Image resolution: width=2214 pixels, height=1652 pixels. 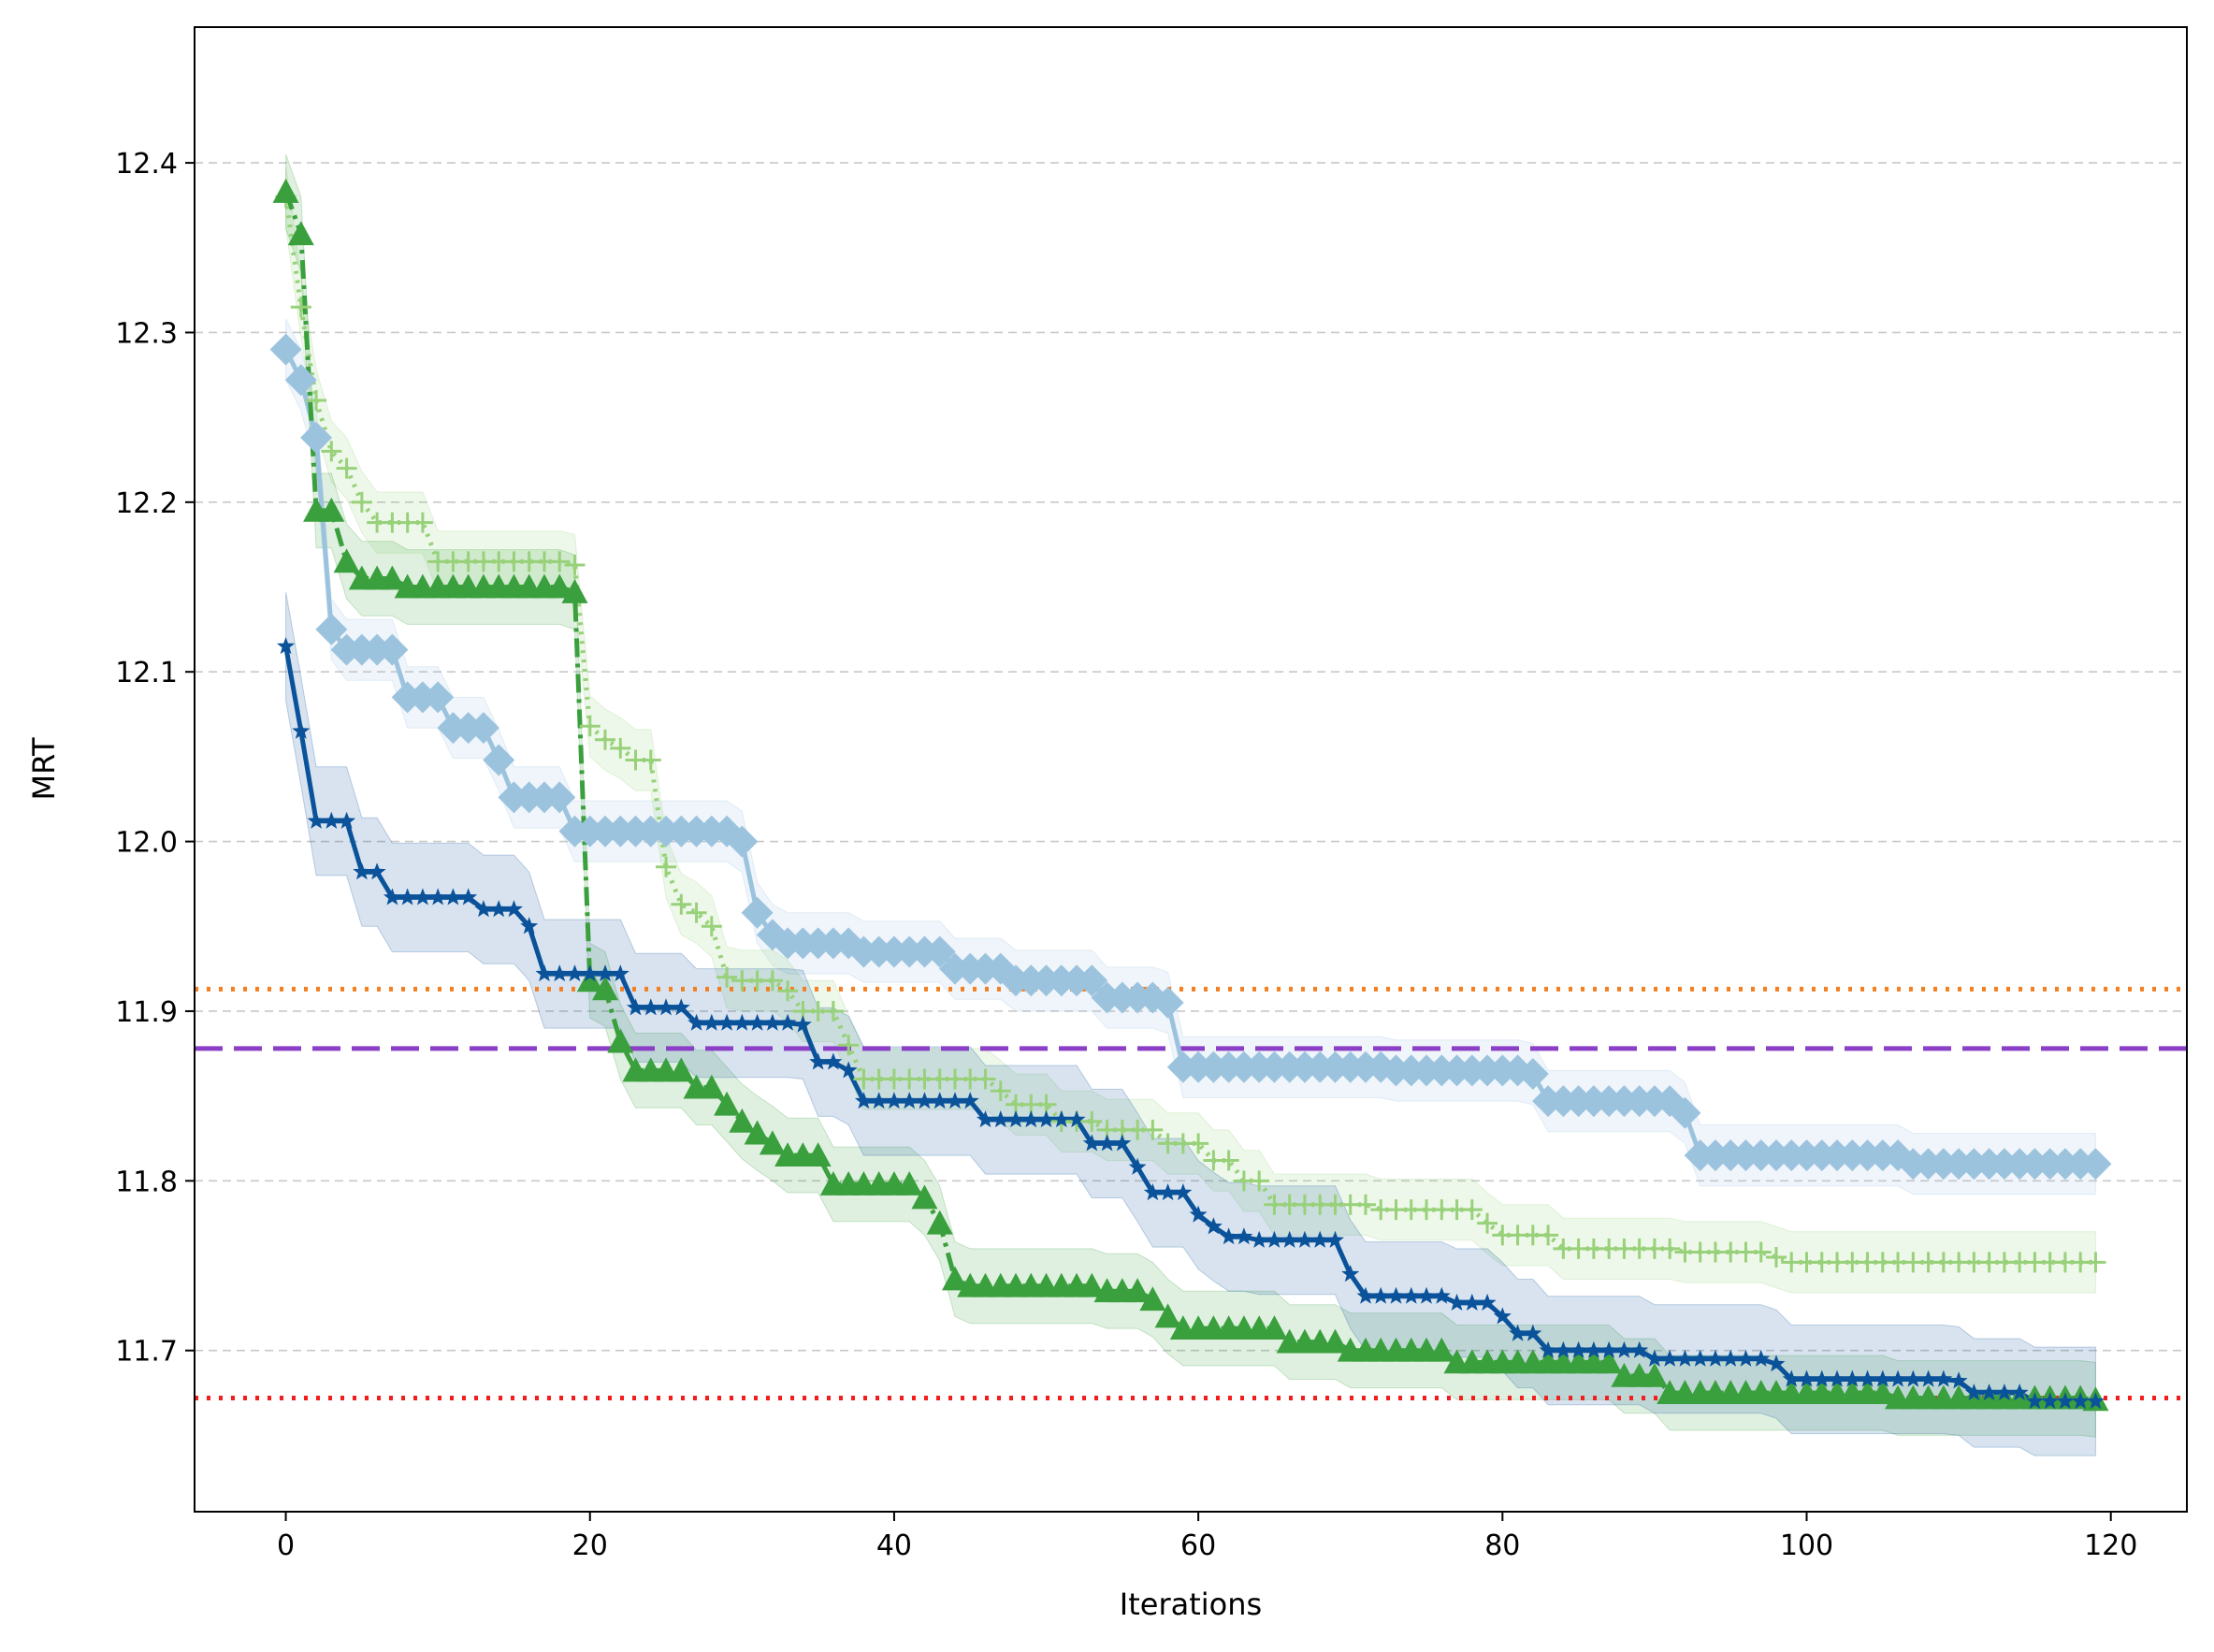 I want to click on x-tick-label: 0, so click(x=286, y=1545).